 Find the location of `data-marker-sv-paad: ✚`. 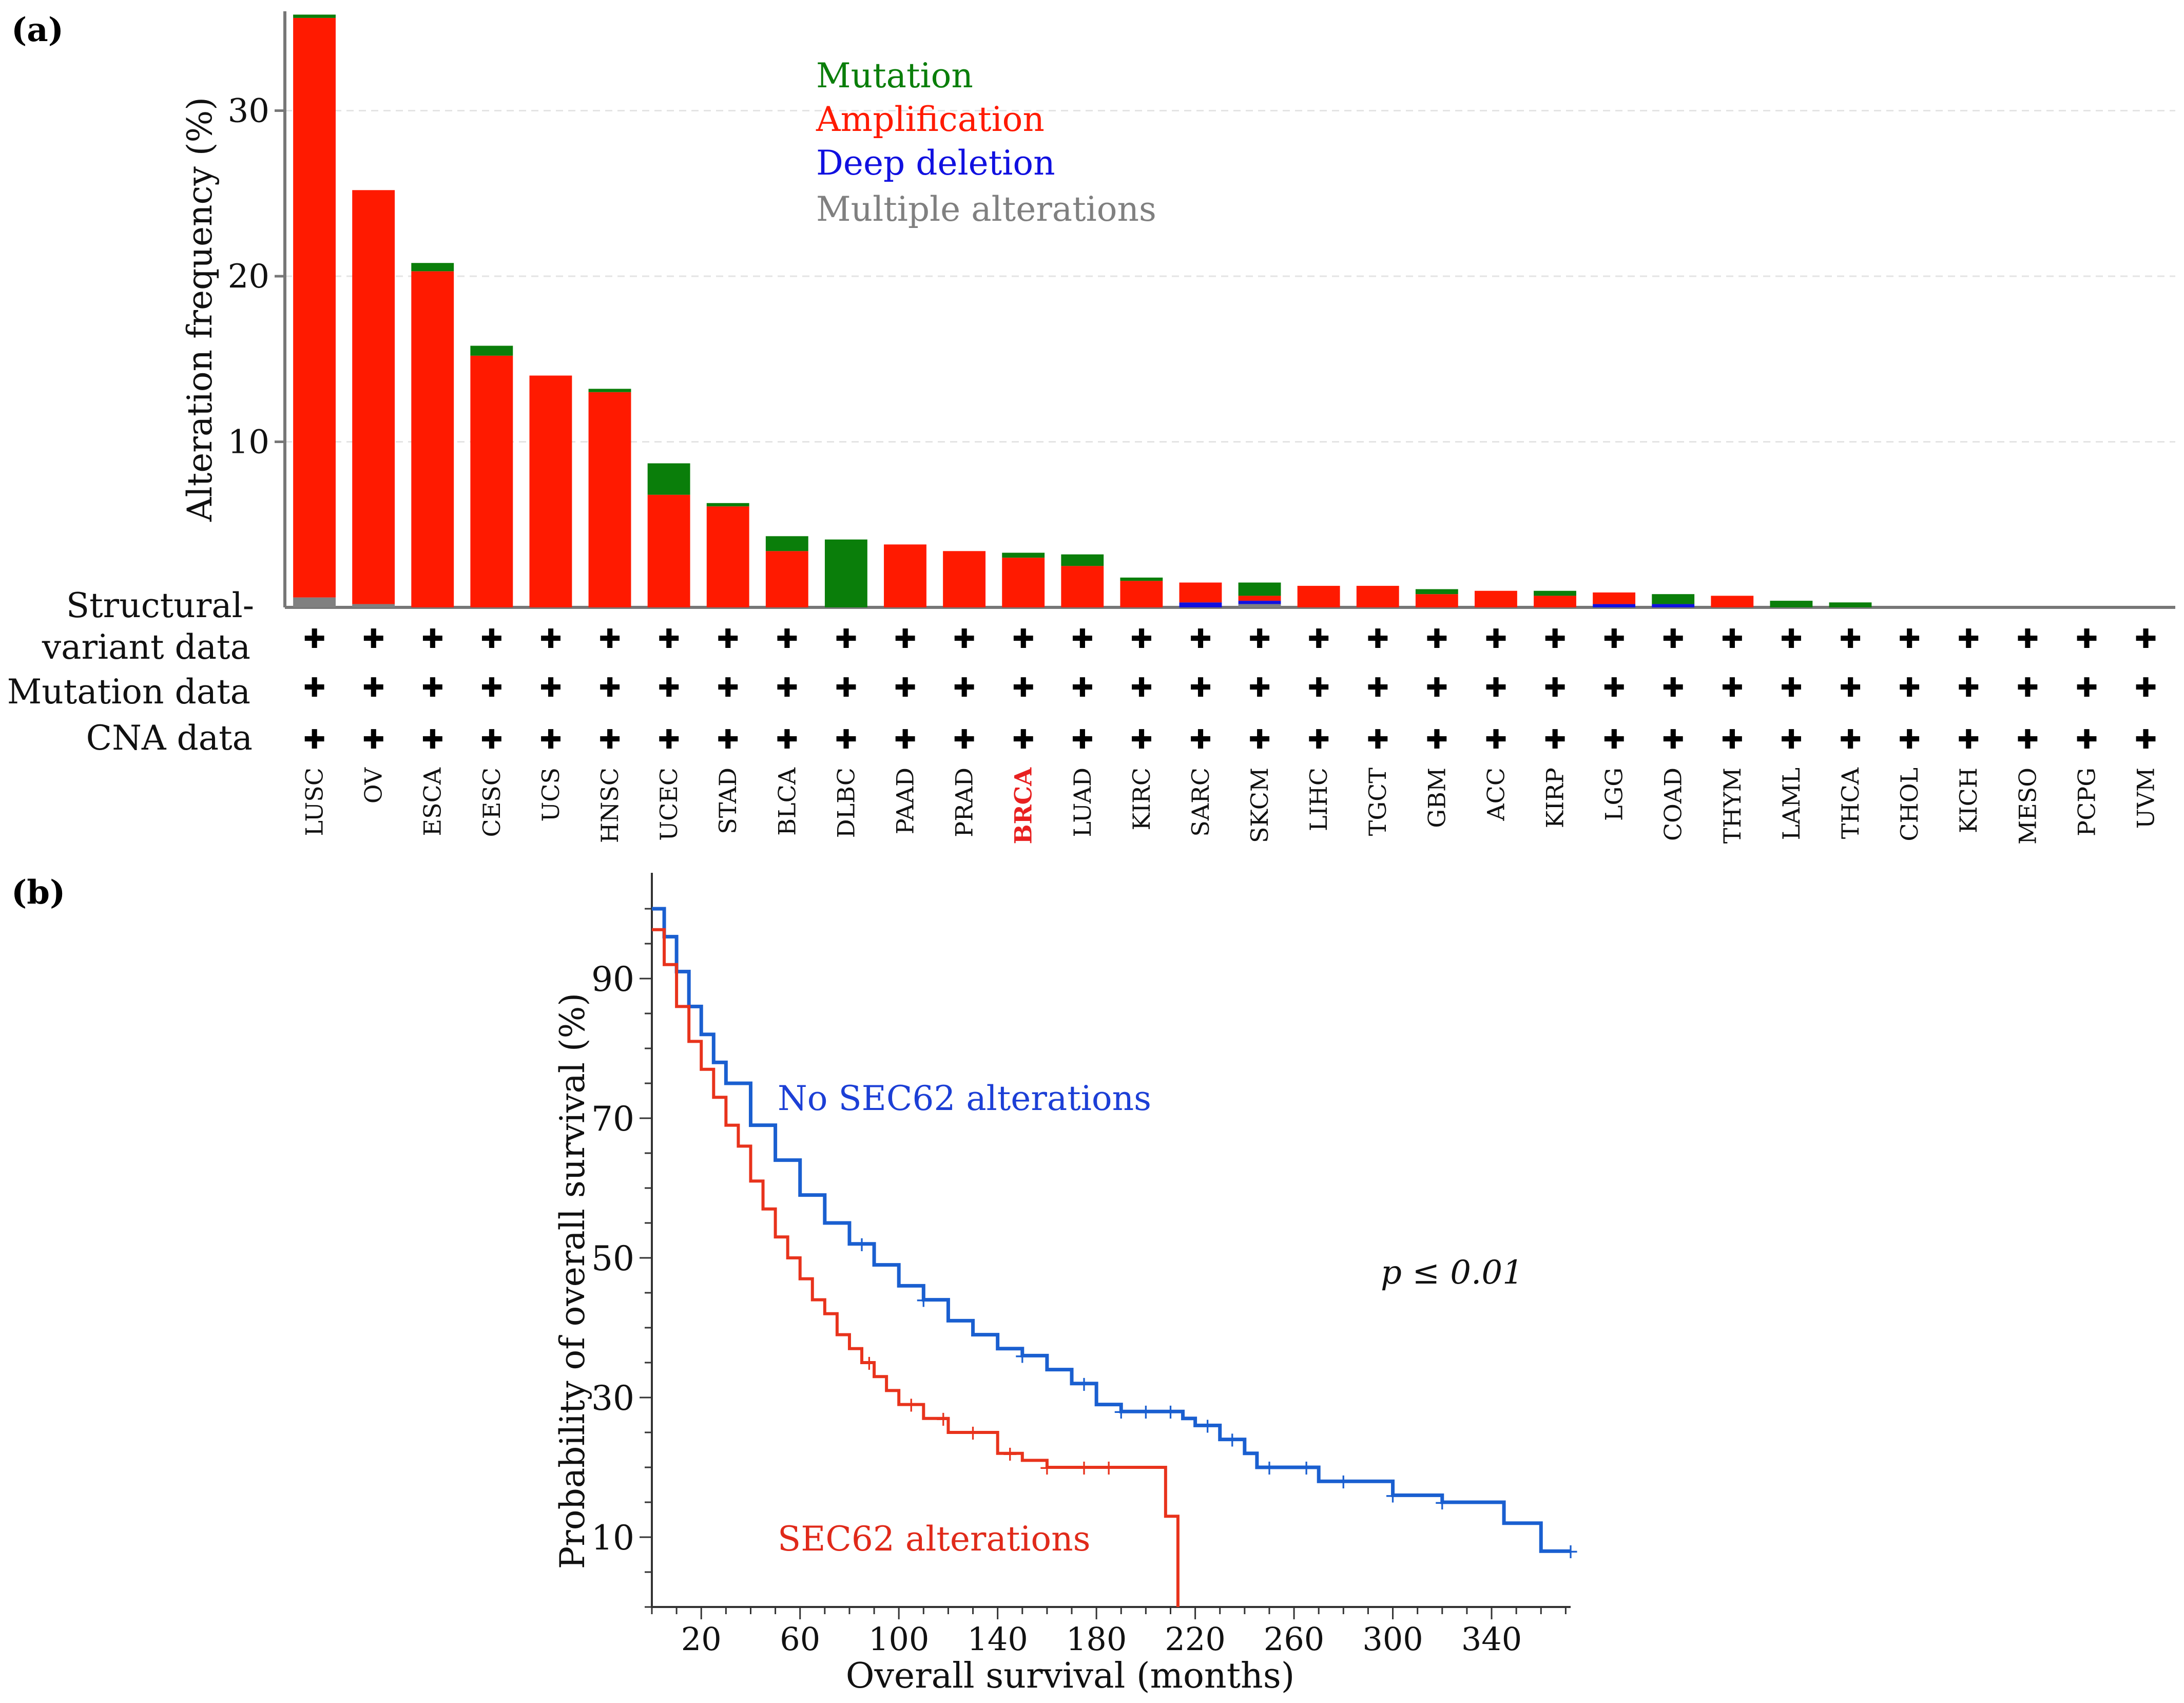

data-marker-sv-paad: ✚ is located at coordinates (905, 639).